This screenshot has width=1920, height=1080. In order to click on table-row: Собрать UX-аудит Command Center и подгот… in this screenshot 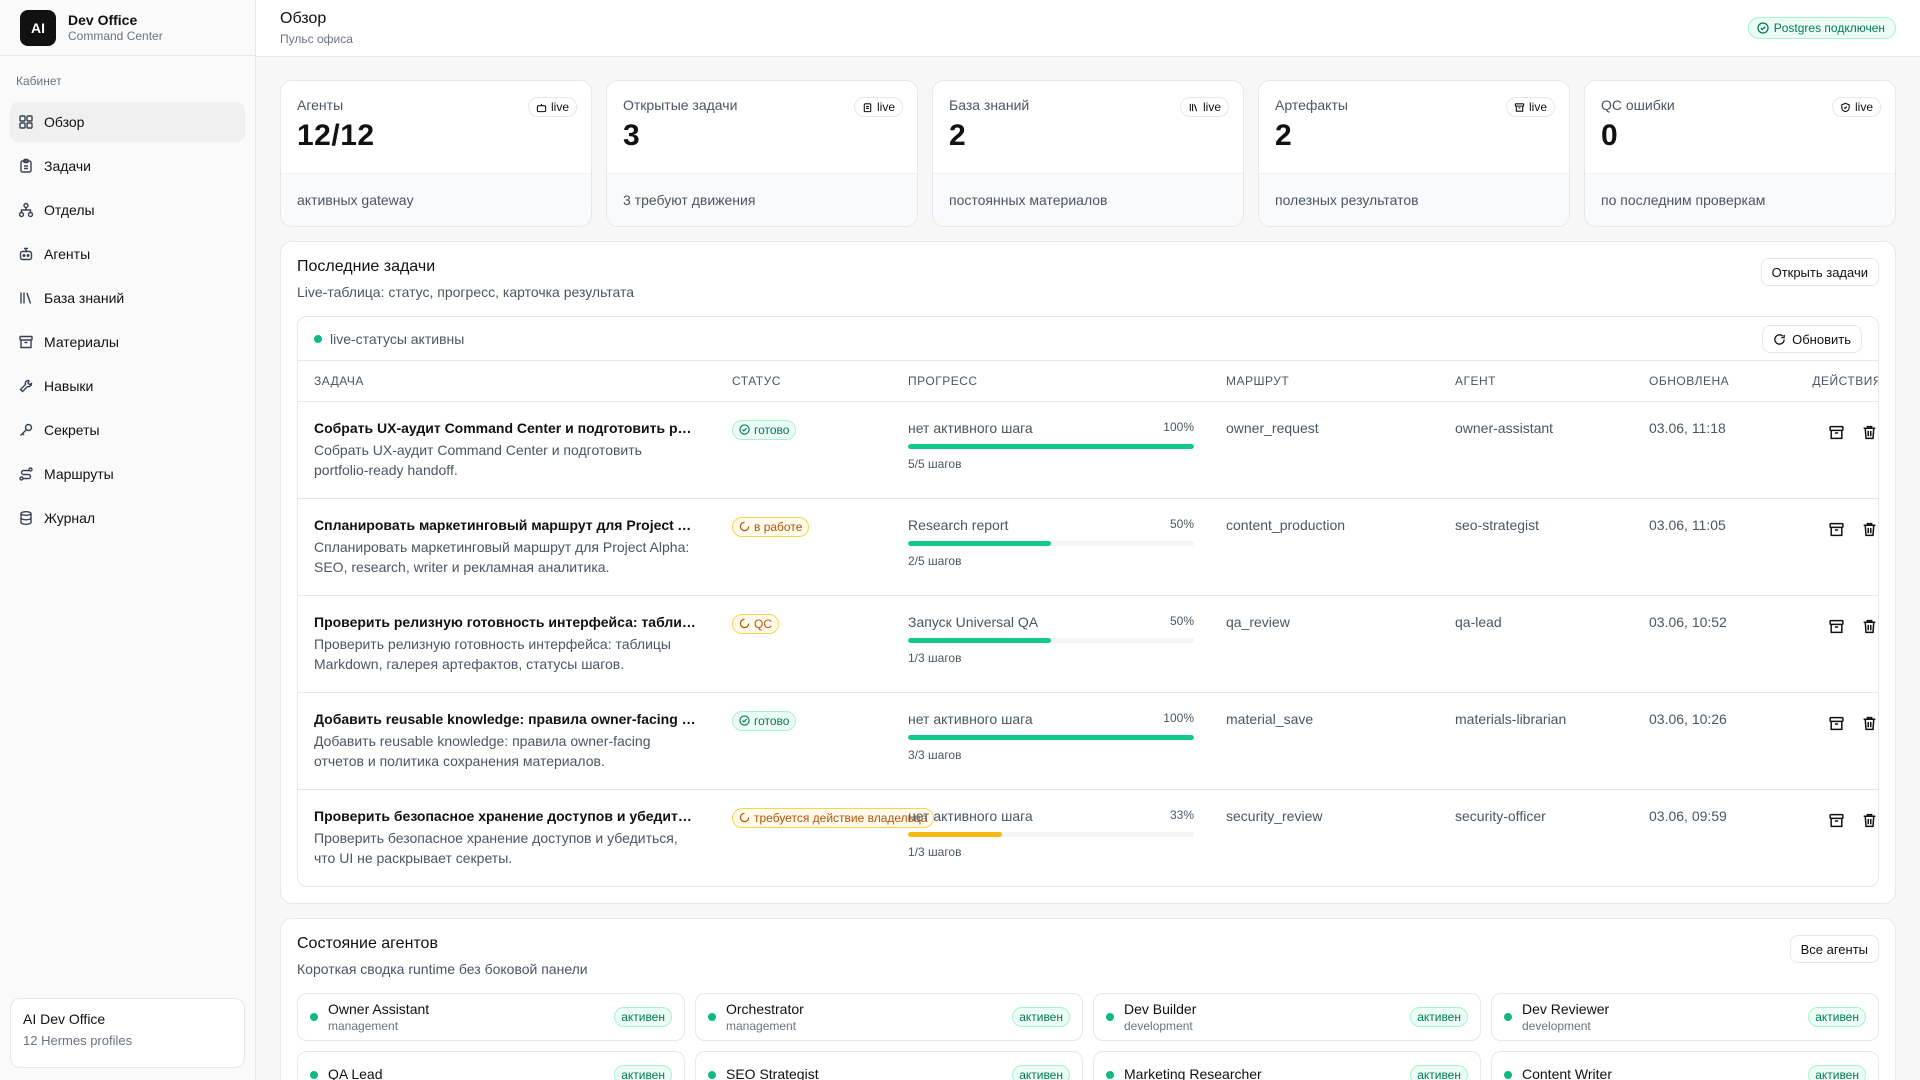, I will do `click(1088, 450)`.